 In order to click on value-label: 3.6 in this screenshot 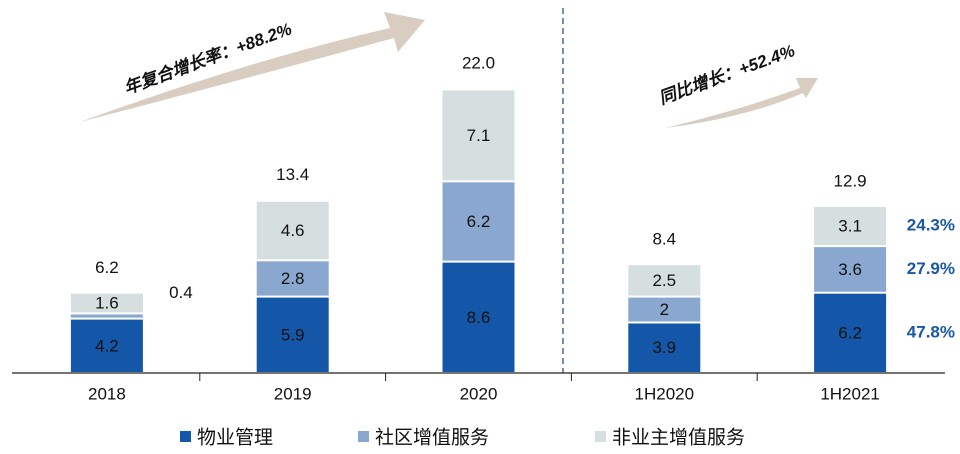, I will do `click(850, 269)`.